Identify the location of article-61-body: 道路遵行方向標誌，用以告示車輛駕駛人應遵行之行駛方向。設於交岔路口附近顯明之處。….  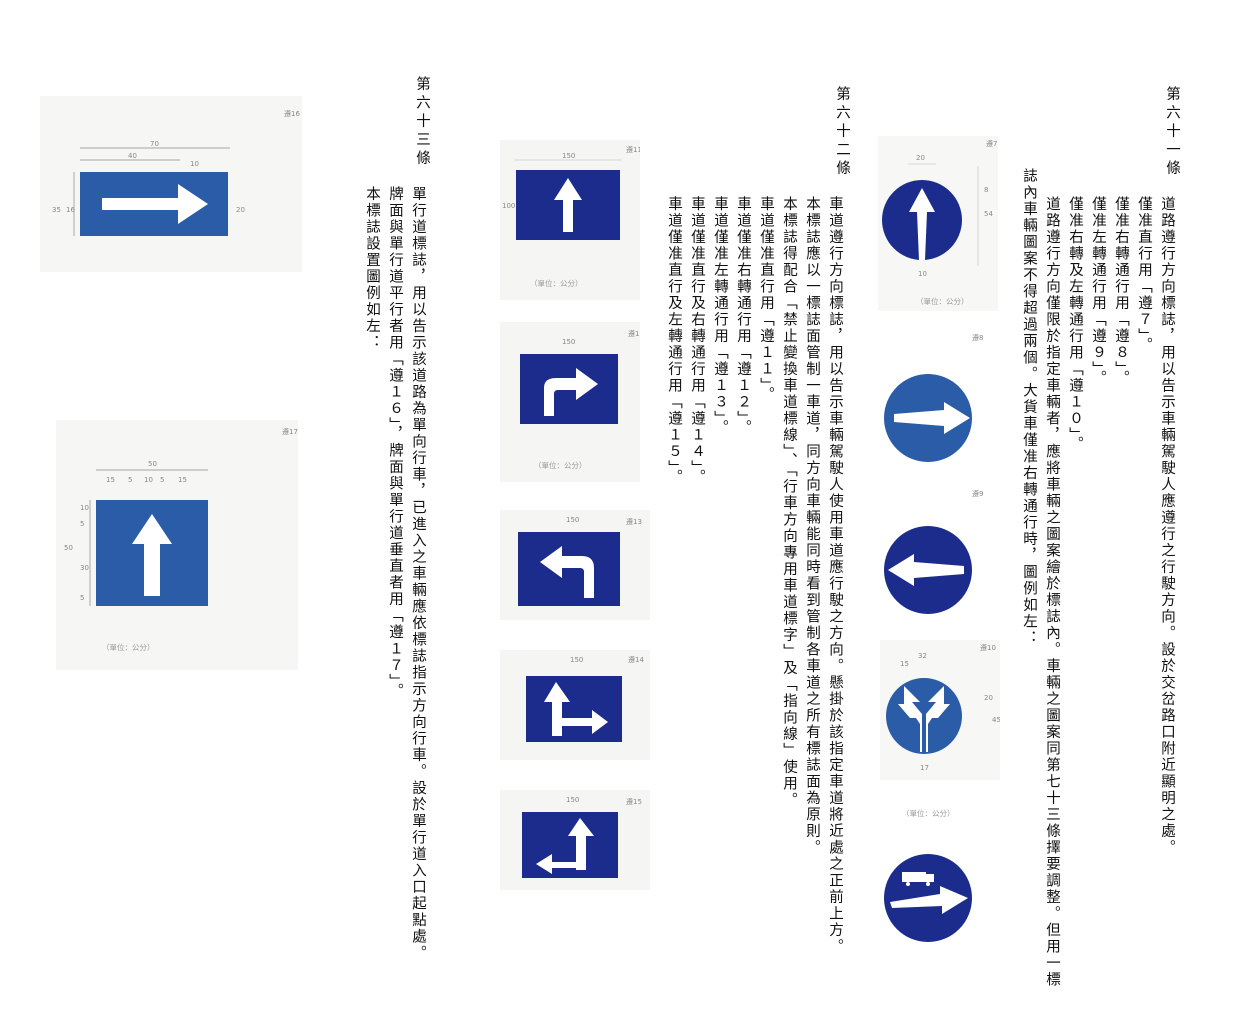
(1097, 578).